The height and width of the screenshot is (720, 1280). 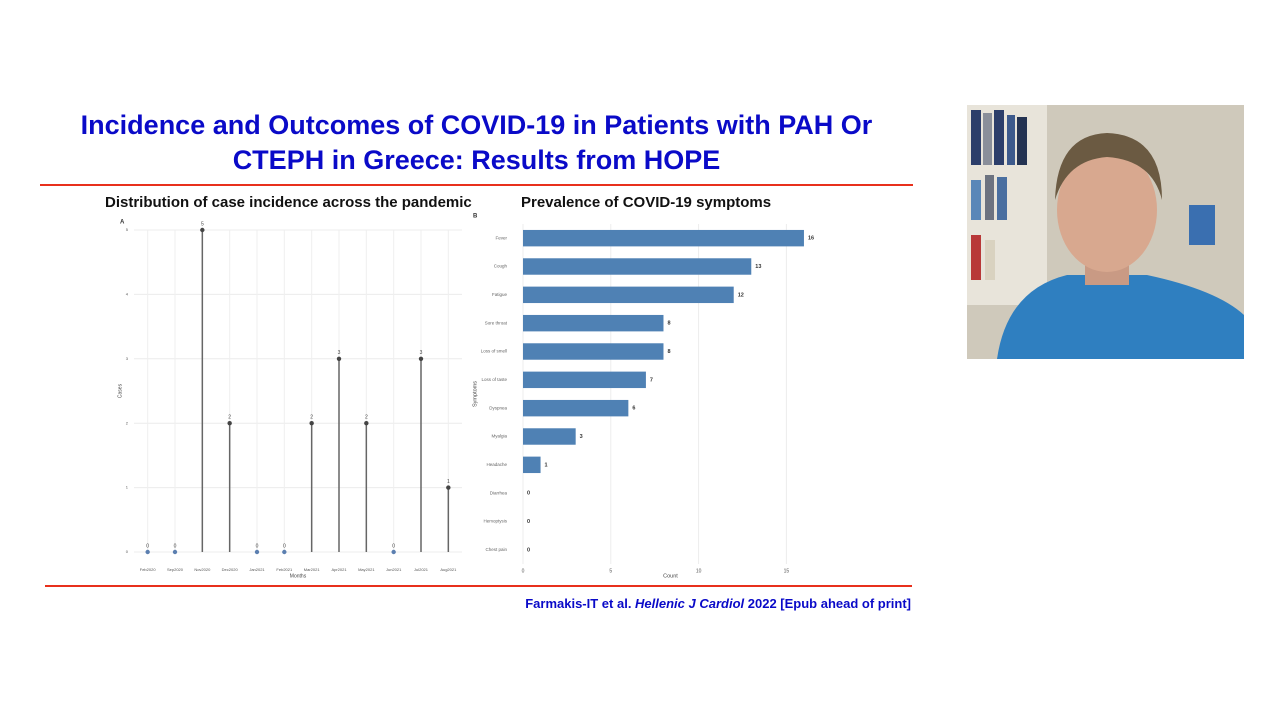 What do you see at coordinates (394, 569) in the screenshot?
I see `x-tick-label: Jun2021` at bounding box center [394, 569].